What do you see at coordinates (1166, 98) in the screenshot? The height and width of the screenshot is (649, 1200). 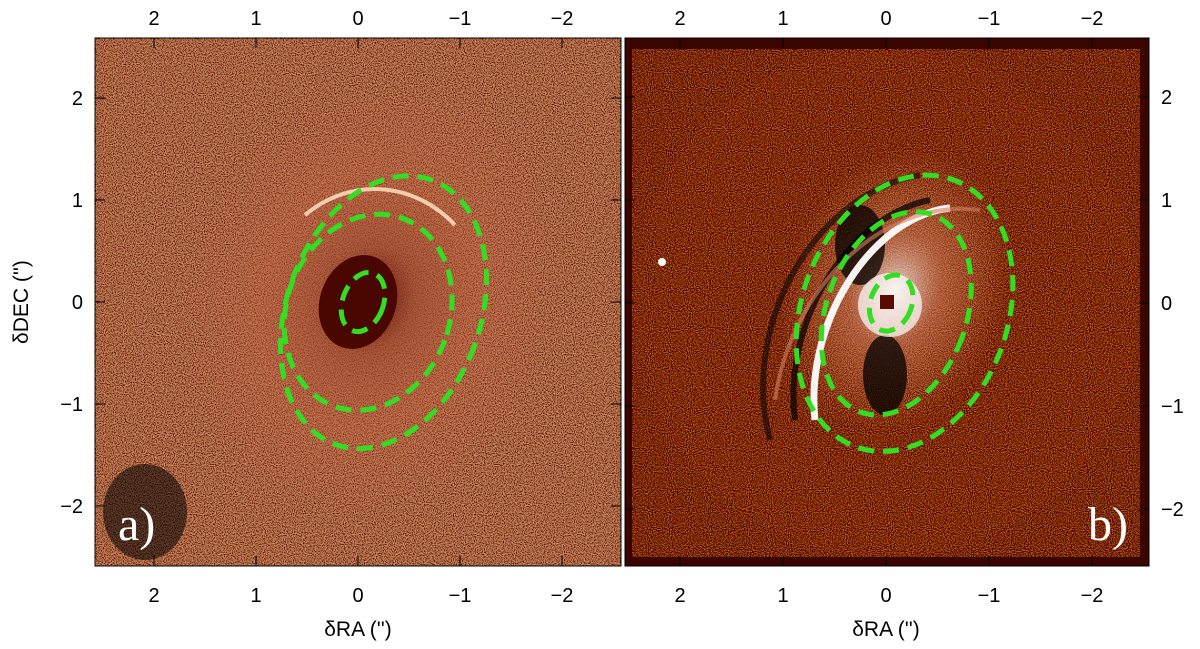 I see `y-tick-label-right: 2` at bounding box center [1166, 98].